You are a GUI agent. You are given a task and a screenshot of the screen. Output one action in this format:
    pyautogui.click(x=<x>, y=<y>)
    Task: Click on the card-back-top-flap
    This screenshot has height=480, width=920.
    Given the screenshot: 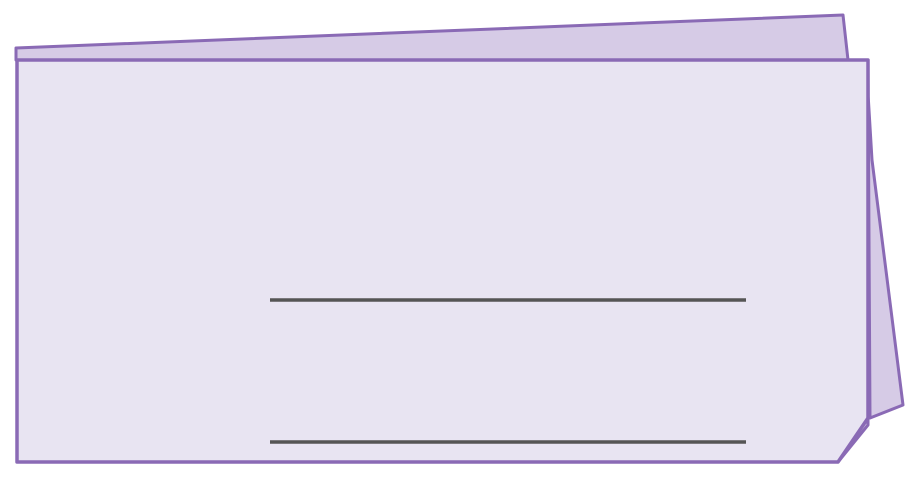 What is the action you would take?
    pyautogui.click(x=432, y=37)
    